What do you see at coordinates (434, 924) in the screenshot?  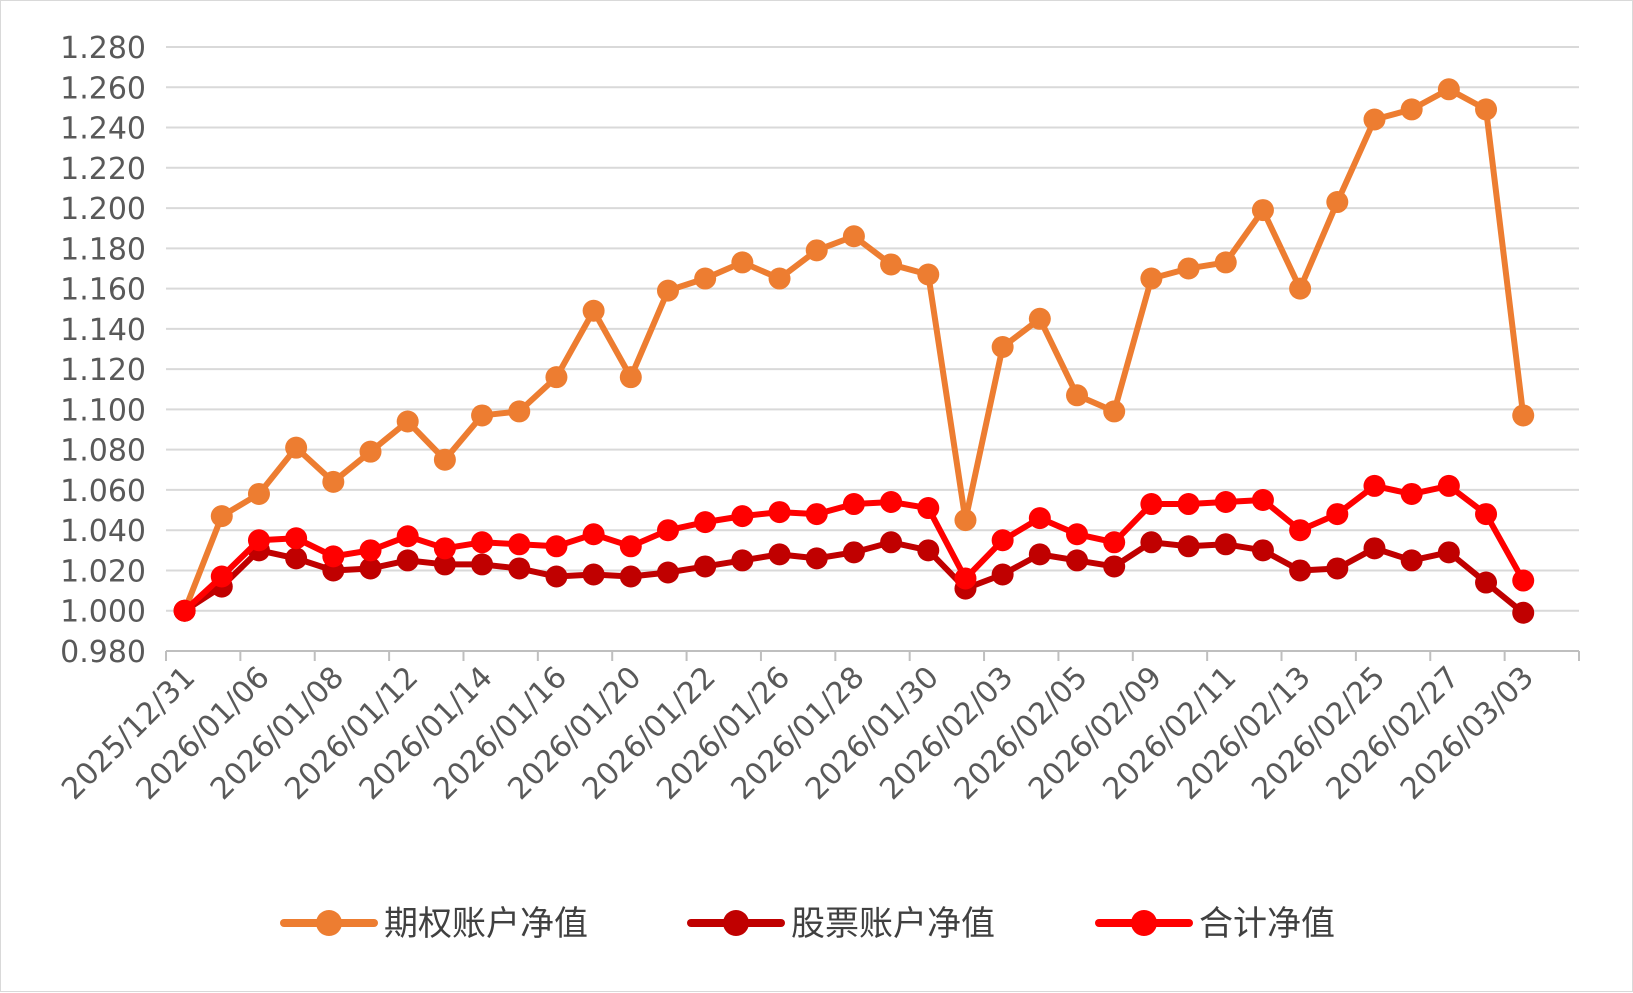 I see `legend-item: 期权账户净值` at bounding box center [434, 924].